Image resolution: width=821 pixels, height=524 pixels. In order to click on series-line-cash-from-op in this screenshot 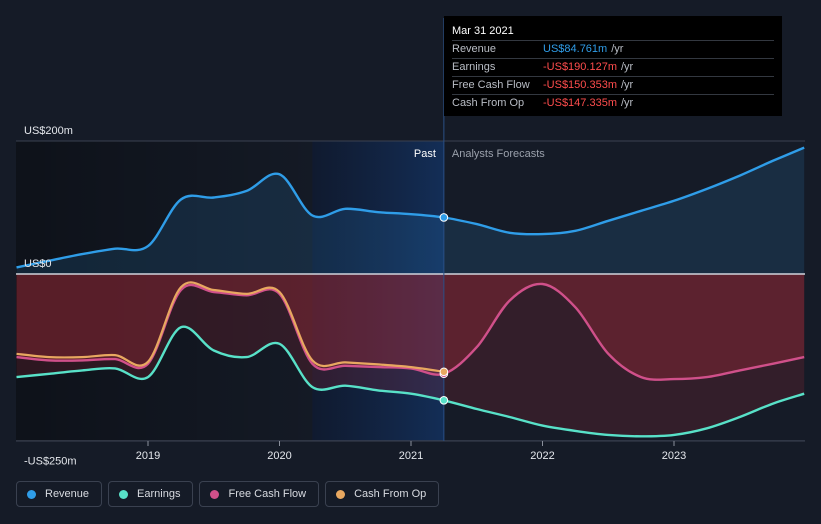, I will do `click(230, 327)`.